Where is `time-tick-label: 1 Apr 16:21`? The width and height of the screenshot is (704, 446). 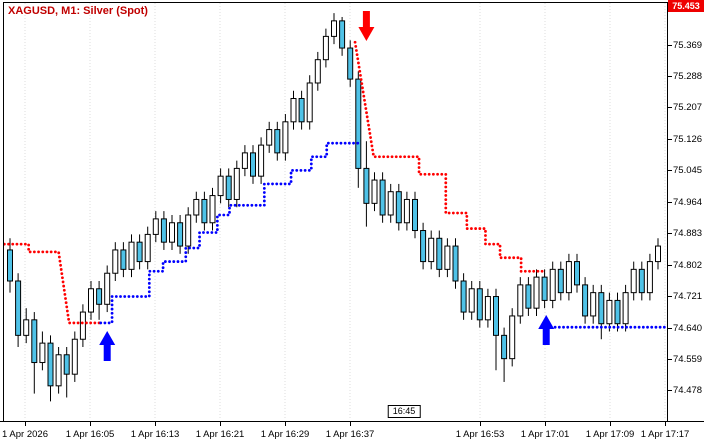
time-tick-label: 1 Apr 16:21 is located at coordinates (220, 434).